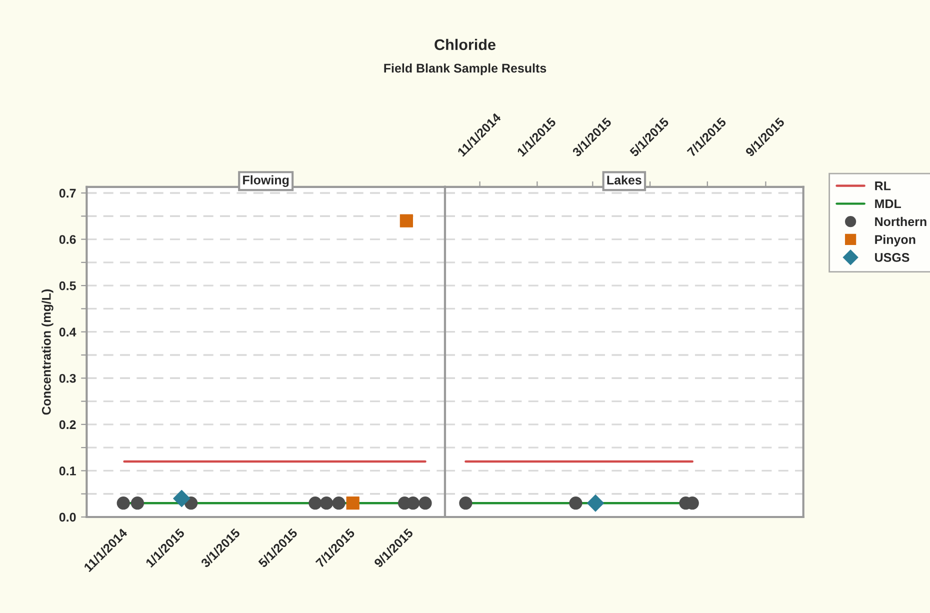 This screenshot has height=613, width=930. What do you see at coordinates (892, 257) in the screenshot?
I see `legend-label: USGS` at bounding box center [892, 257].